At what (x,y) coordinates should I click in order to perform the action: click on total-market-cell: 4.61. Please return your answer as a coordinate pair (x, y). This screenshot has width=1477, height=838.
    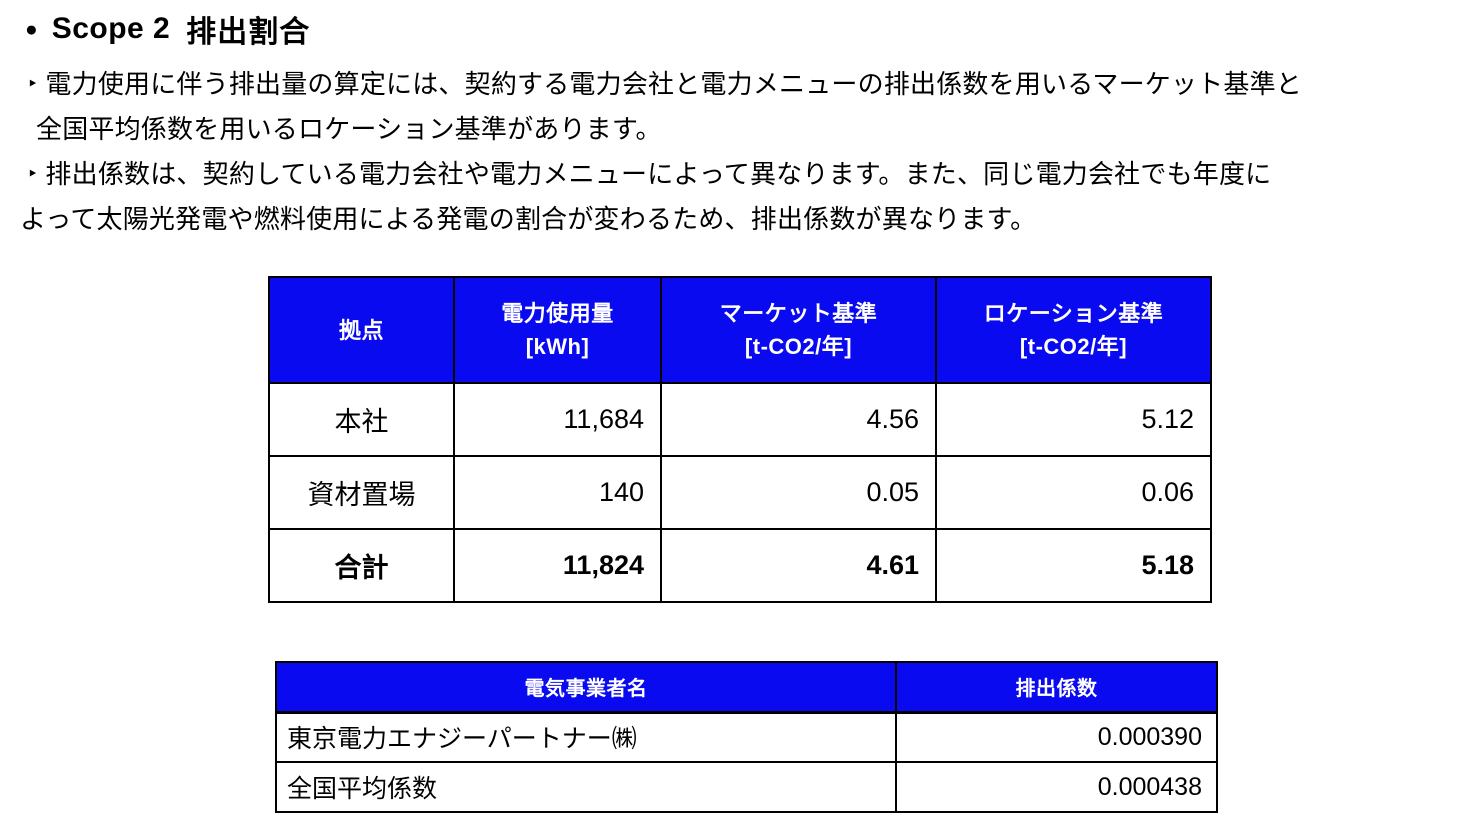
    Looking at the image, I should click on (798, 565).